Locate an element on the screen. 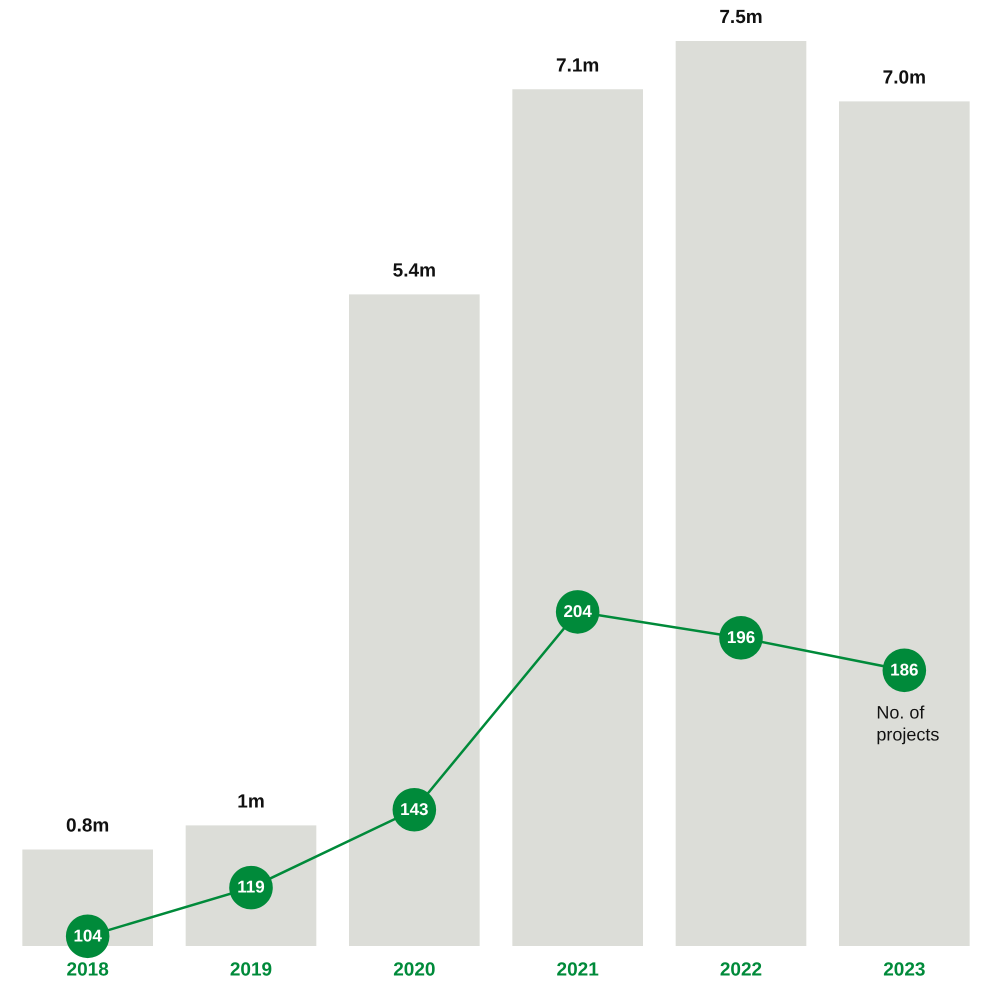 The height and width of the screenshot is (986, 993). x-tick-label: 2021 is located at coordinates (578, 970).